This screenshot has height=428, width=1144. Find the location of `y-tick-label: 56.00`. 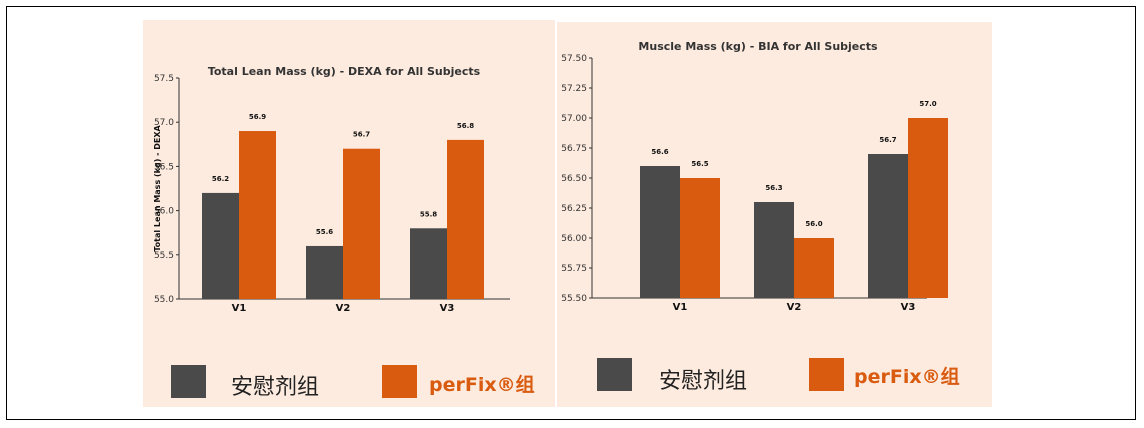

y-tick-label: 56.00 is located at coordinates (574, 239).